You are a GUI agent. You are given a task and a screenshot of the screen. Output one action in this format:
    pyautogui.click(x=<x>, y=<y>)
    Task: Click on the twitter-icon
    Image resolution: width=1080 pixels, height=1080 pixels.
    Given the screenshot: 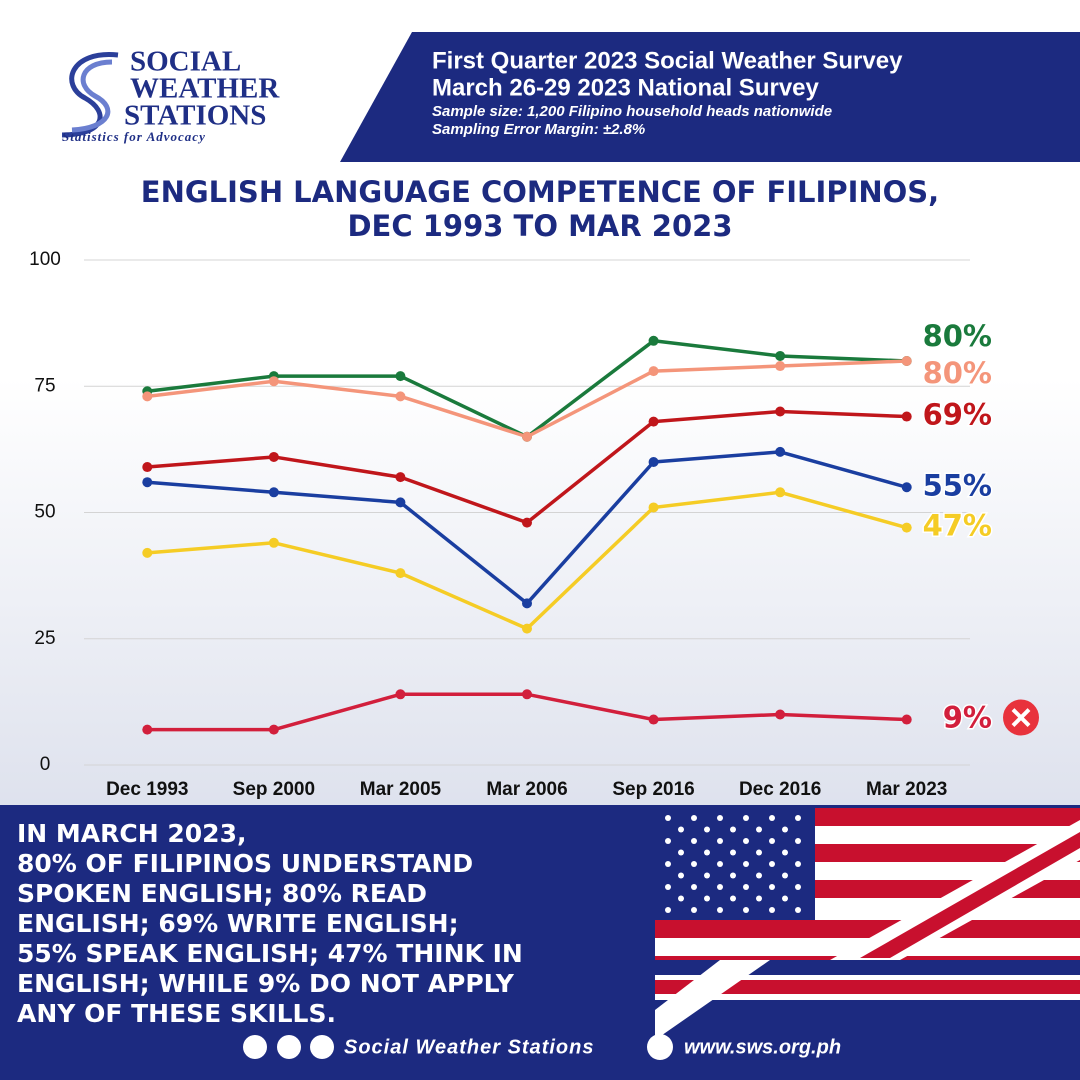 What is the action you would take?
    pyautogui.click(x=289, y=1047)
    